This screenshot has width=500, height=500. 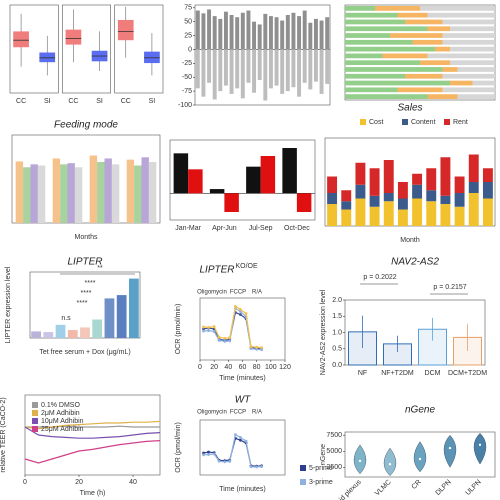 What do you see at coordinates (410, 240) in the screenshot?
I see `x-axis-label: Month` at bounding box center [410, 240].